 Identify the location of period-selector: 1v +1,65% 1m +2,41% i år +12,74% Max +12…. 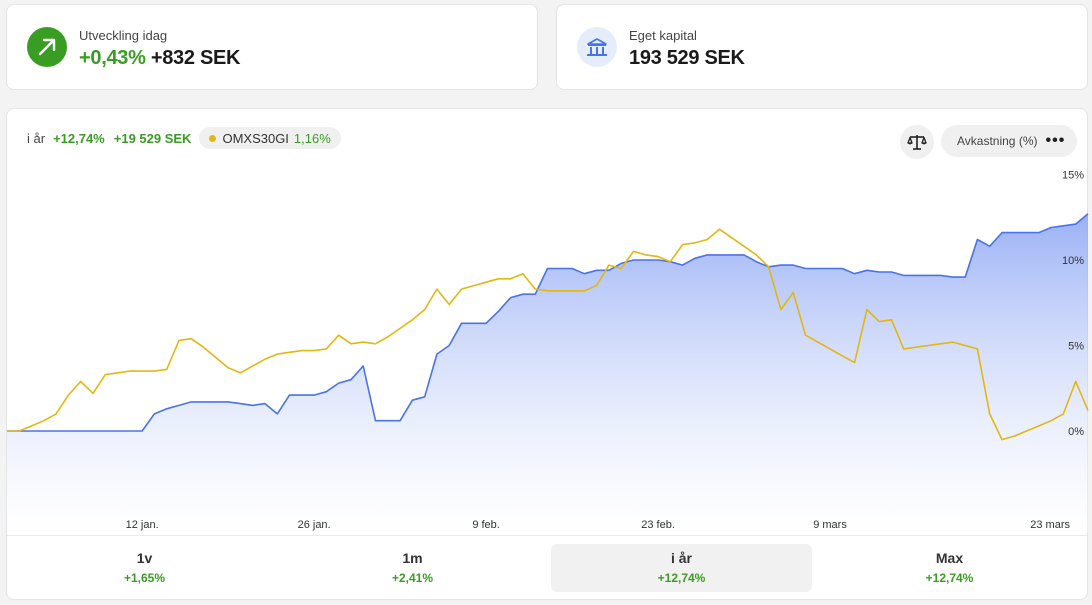
(547, 567).